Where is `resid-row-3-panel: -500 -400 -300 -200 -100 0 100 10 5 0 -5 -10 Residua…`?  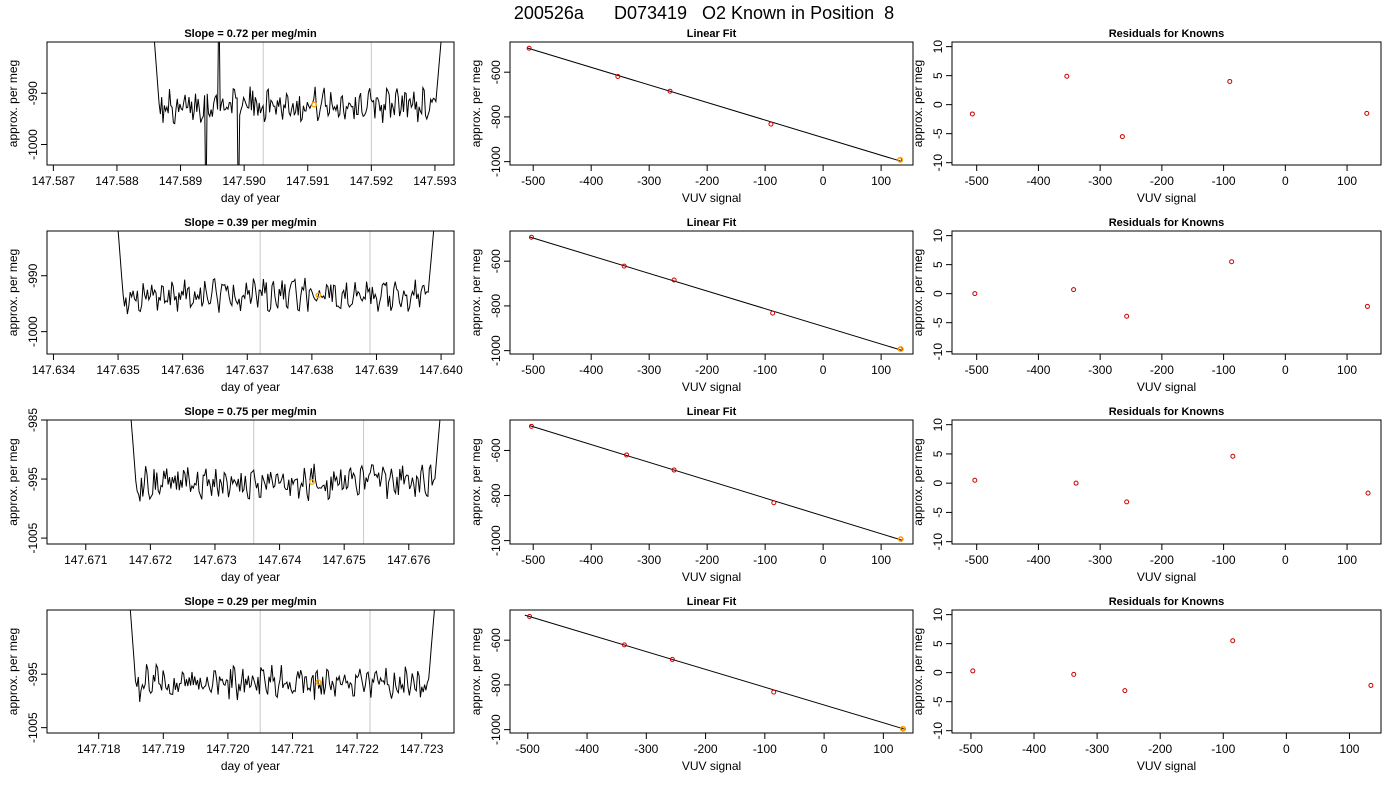
resid-row-3-panel: -500 -400 -300 -200 -100 0 100 10 5 0 -5 -10 Residua… is located at coordinates (1146, 495).